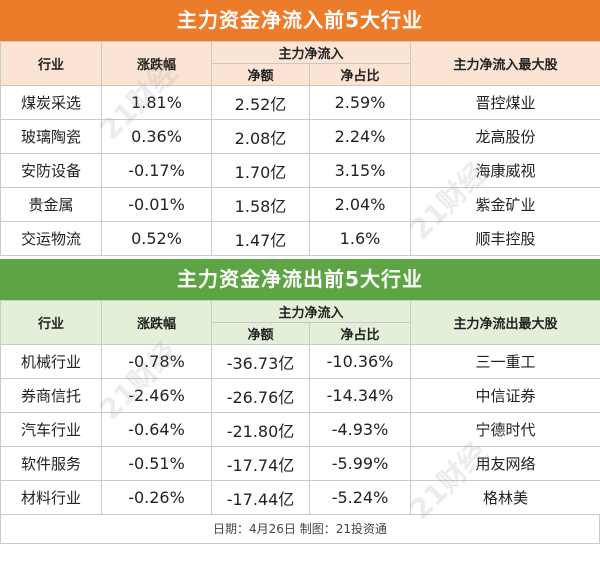 The width and height of the screenshot is (600, 569). Describe the element at coordinates (505, 102) in the screenshot. I see `top-stock-cell: 晋控煤业` at that location.